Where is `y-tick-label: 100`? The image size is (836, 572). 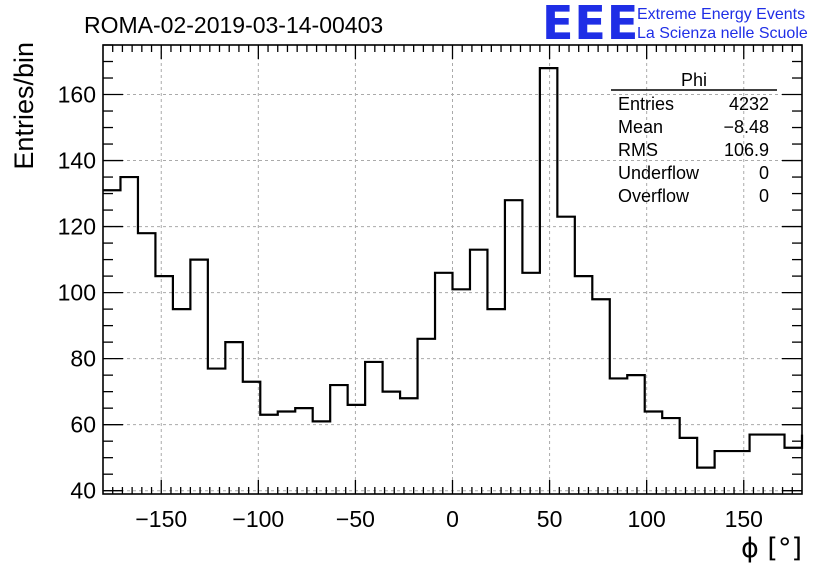
y-tick-label: 100 is located at coordinates (77, 293).